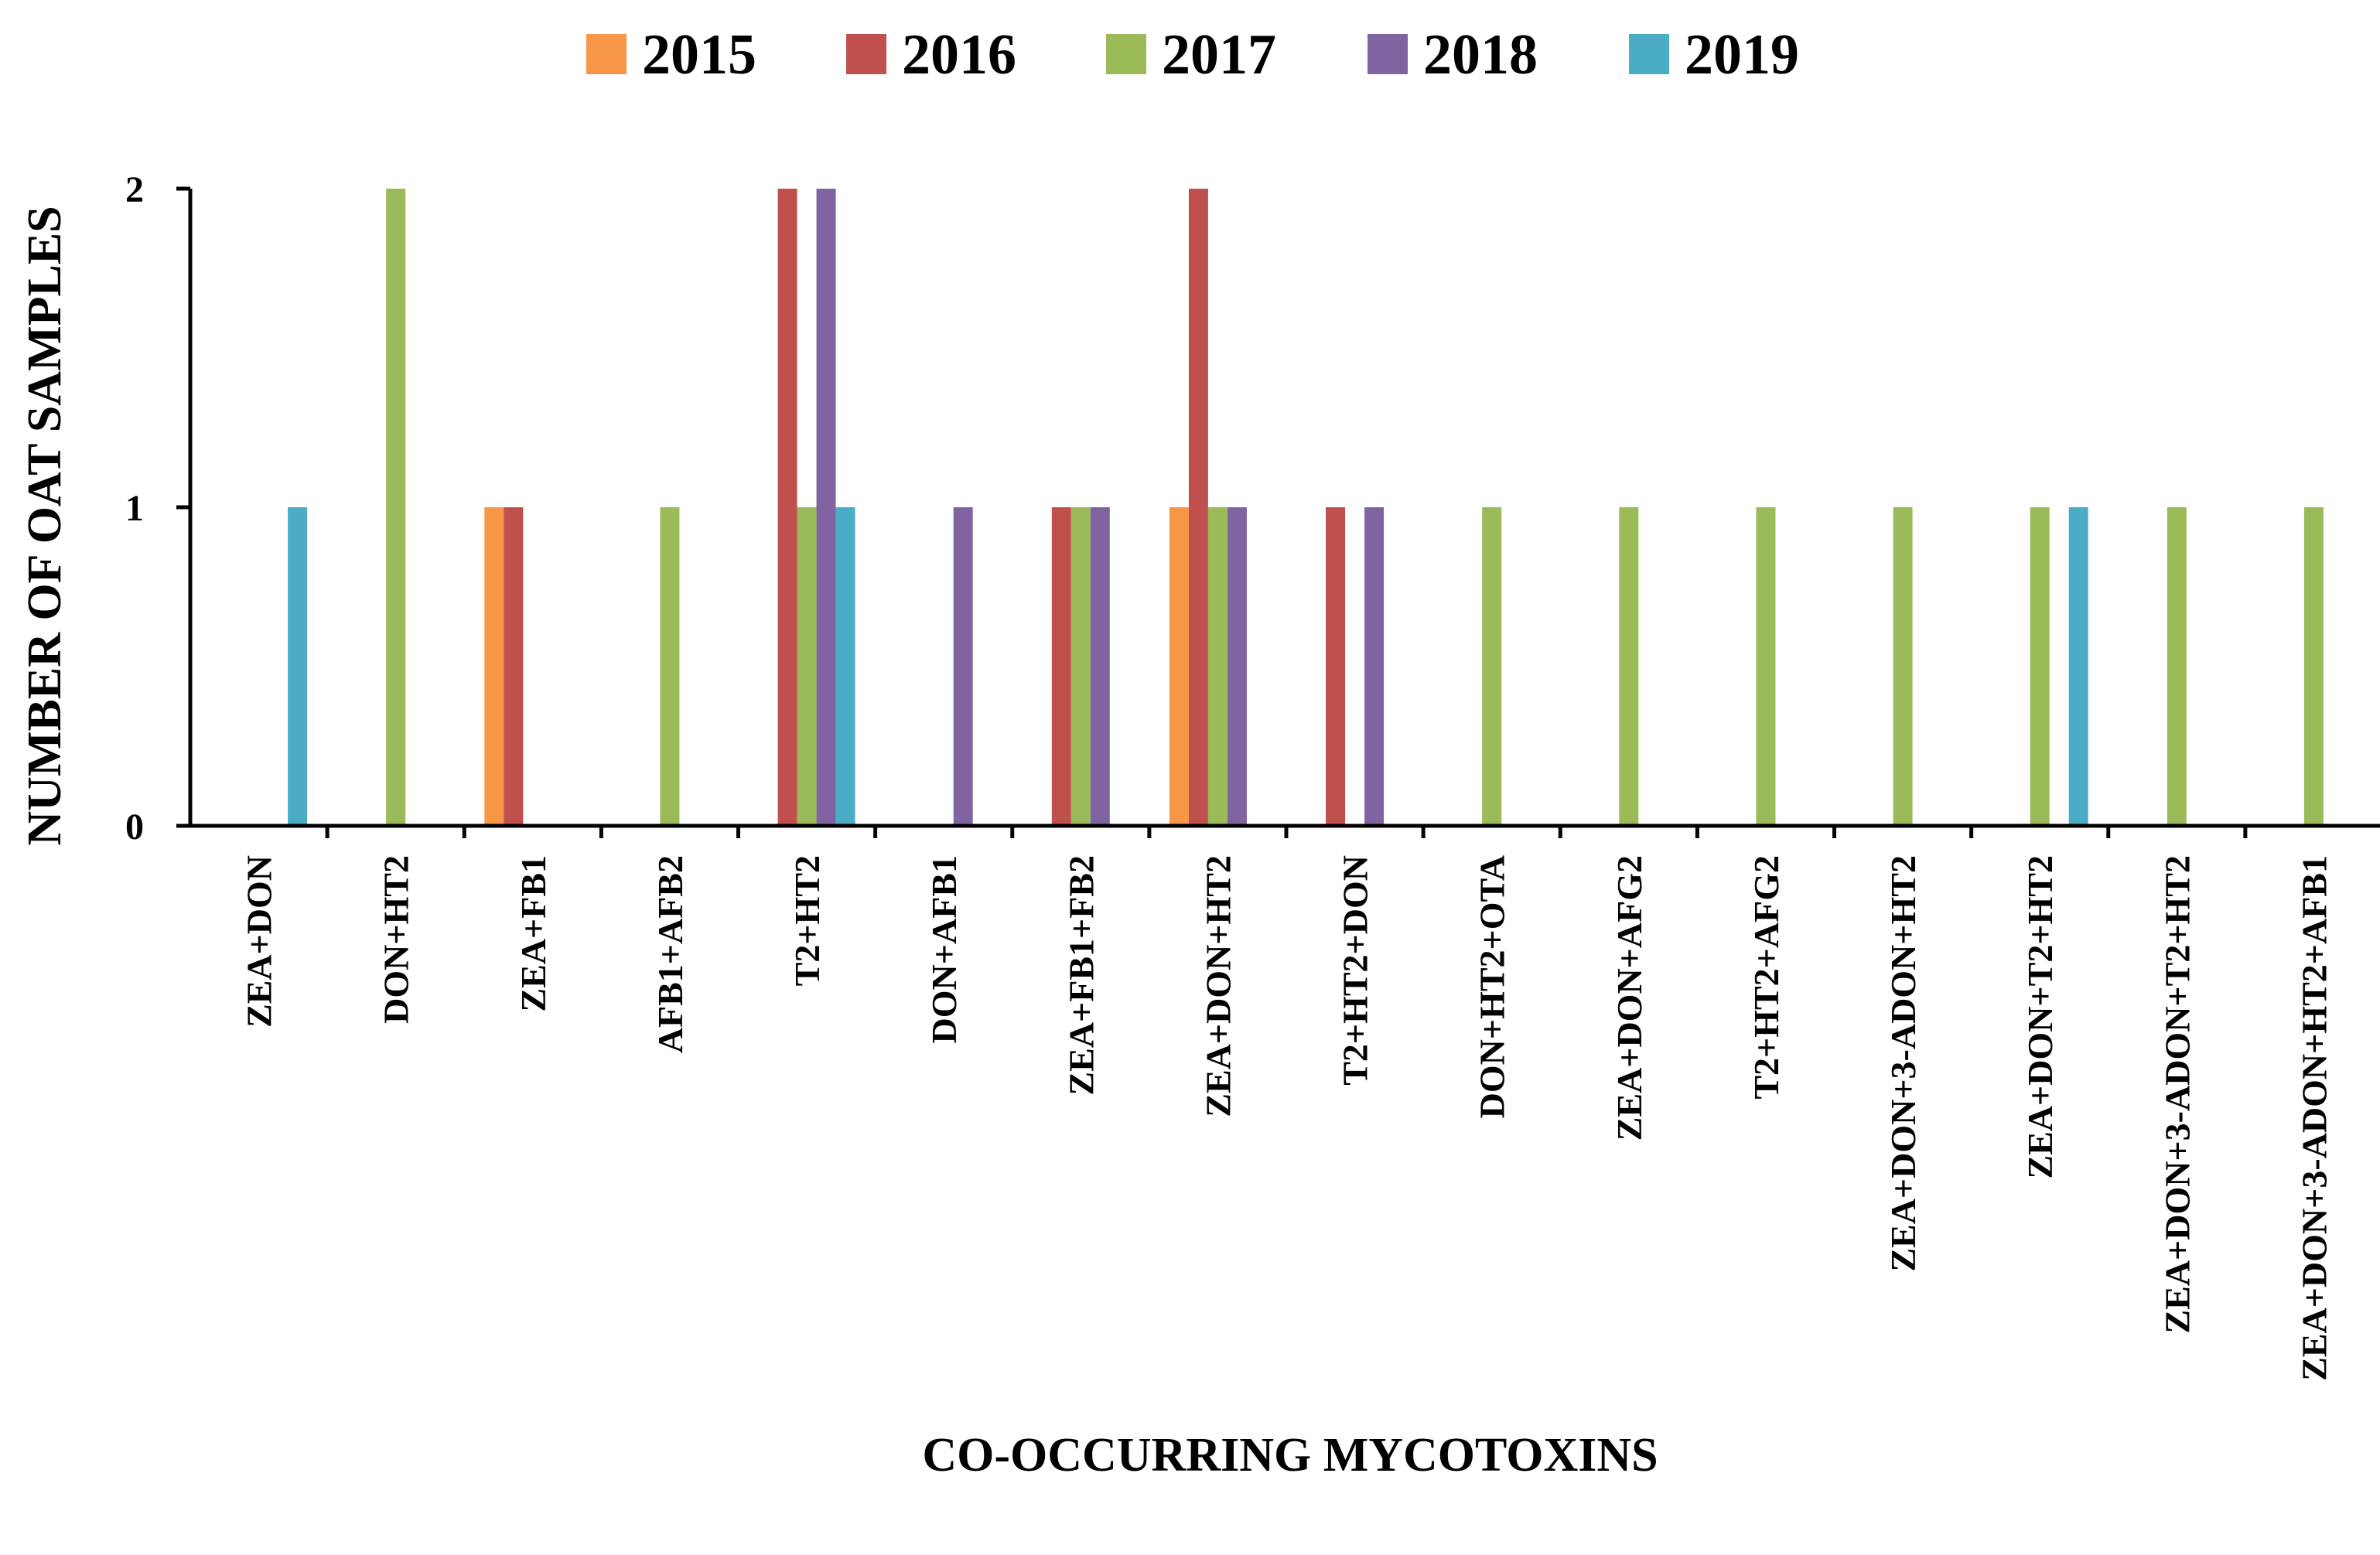  Describe the element at coordinates (1649, 54) in the screenshot. I see `legend-swatch-2019` at that location.